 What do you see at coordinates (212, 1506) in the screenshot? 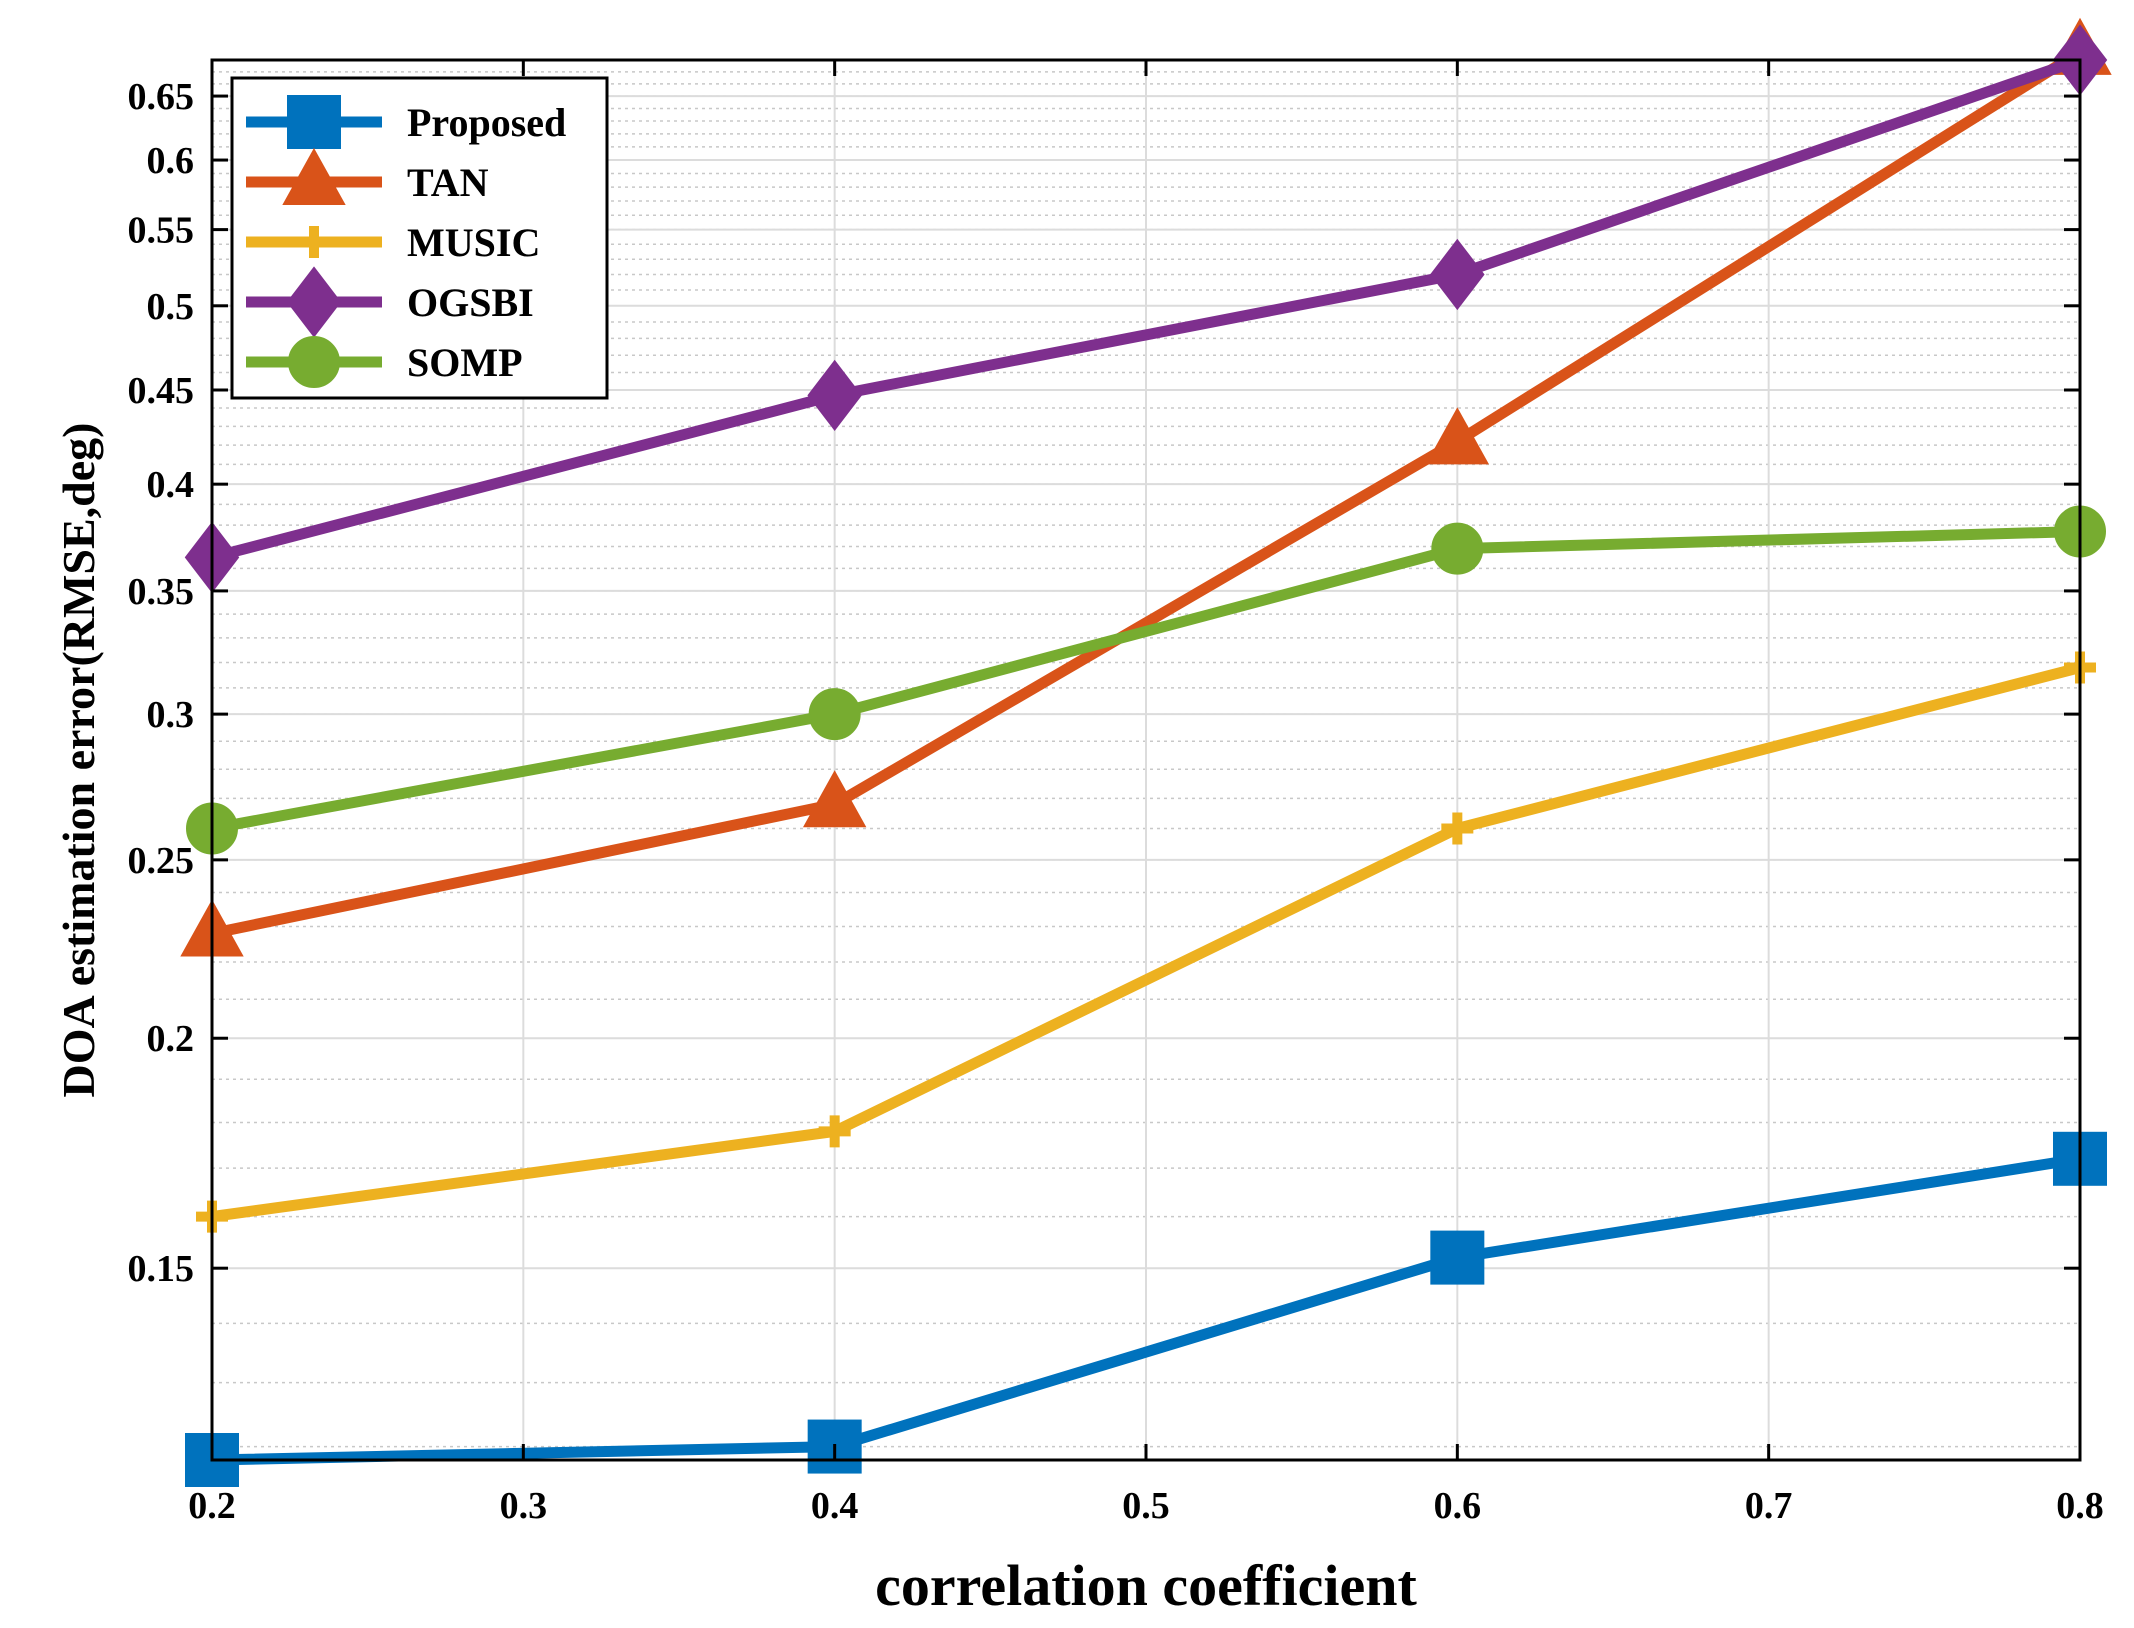
I see `x-tick-label: 0.2` at bounding box center [212, 1506].